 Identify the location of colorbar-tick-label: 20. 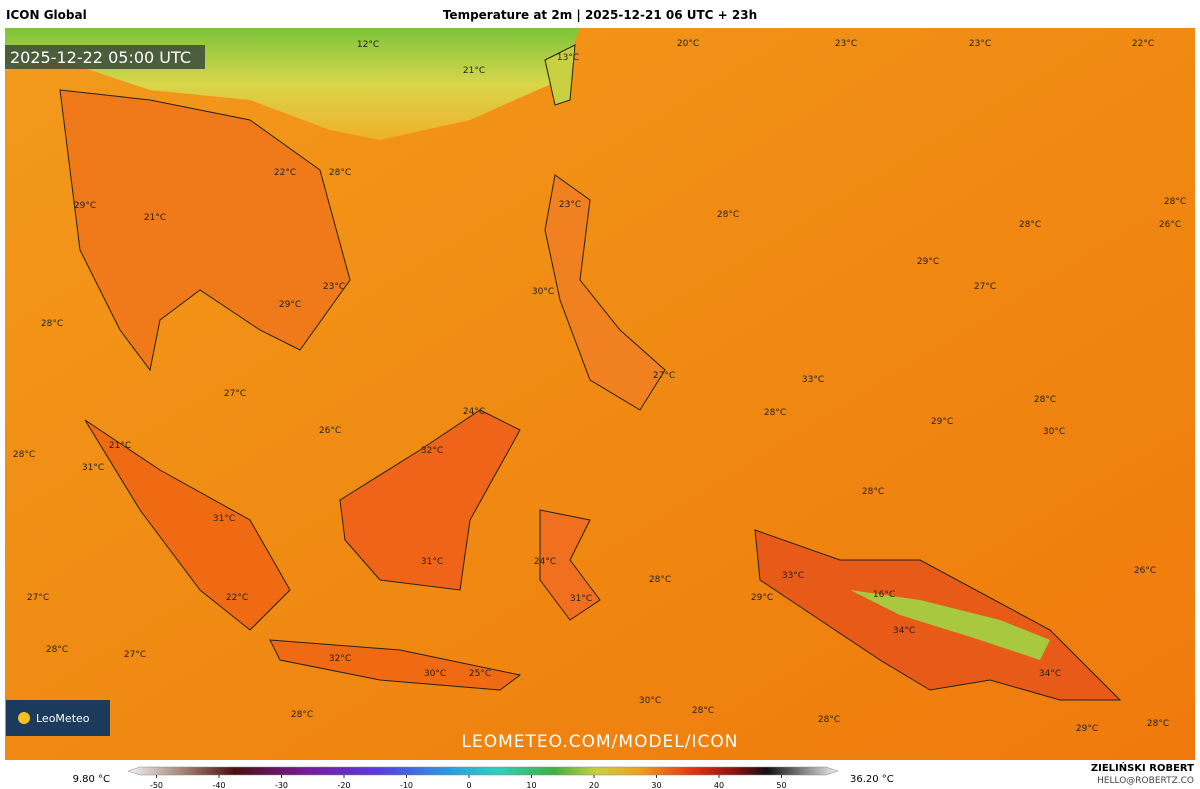
(594, 785).